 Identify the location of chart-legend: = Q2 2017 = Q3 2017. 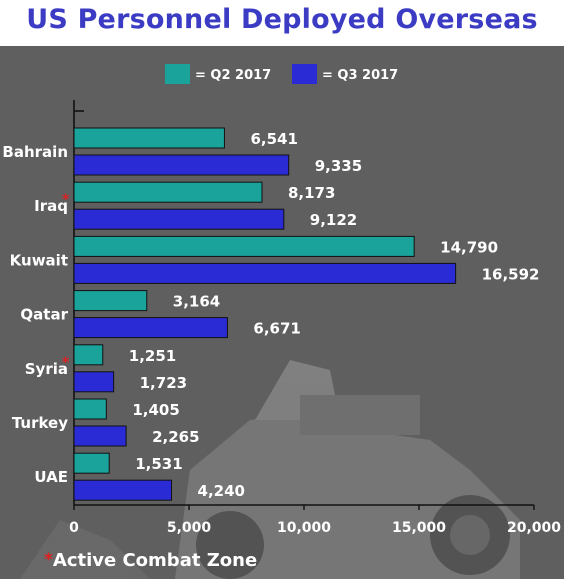
(281, 74).